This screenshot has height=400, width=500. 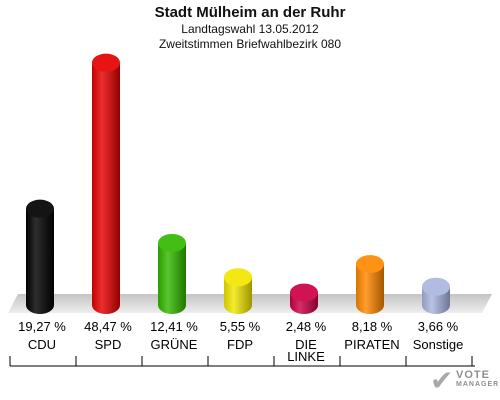 What do you see at coordinates (438, 344) in the screenshot?
I see `category-label: Sonstige` at bounding box center [438, 344].